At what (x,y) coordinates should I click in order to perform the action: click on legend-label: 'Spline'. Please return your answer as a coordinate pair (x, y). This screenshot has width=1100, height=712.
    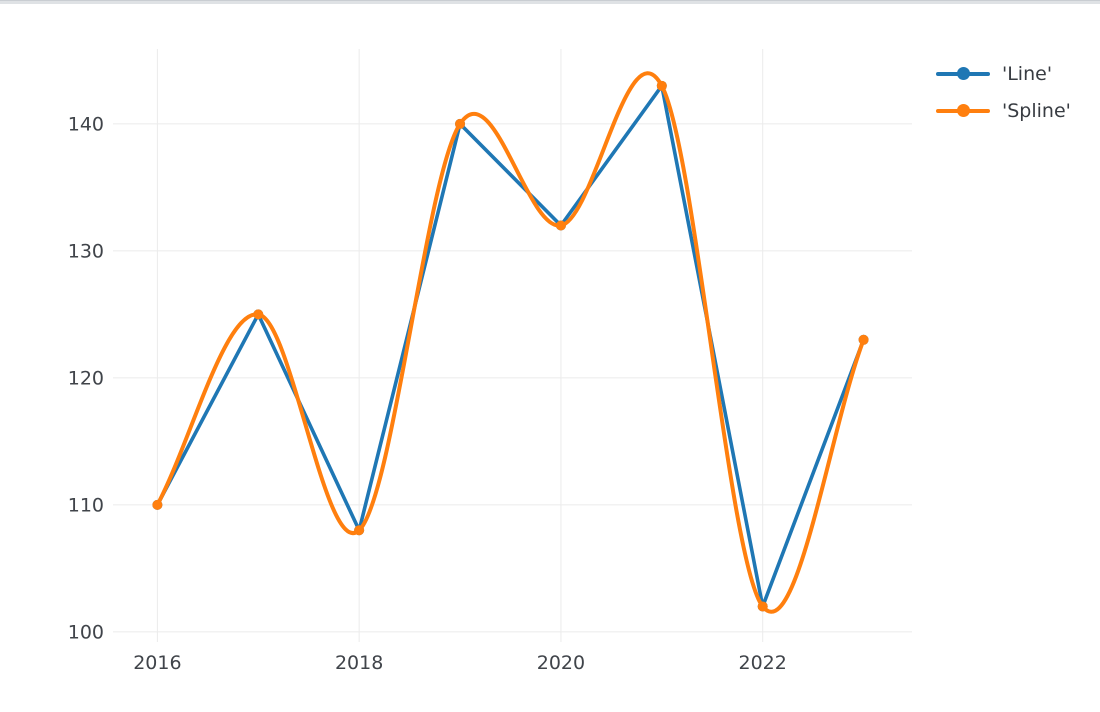
    Looking at the image, I should click on (1036, 110).